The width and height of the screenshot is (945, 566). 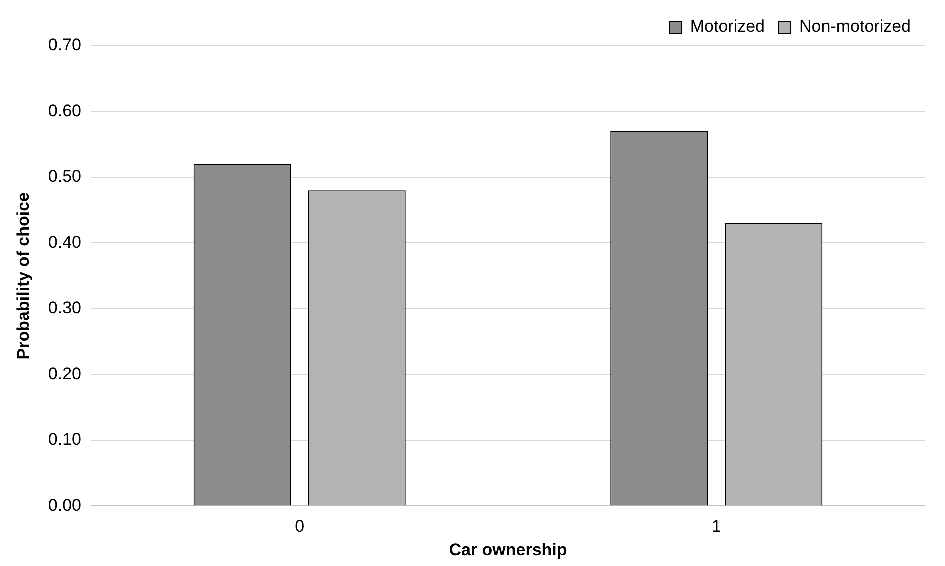 I want to click on legend-label: Motorized, so click(x=728, y=26).